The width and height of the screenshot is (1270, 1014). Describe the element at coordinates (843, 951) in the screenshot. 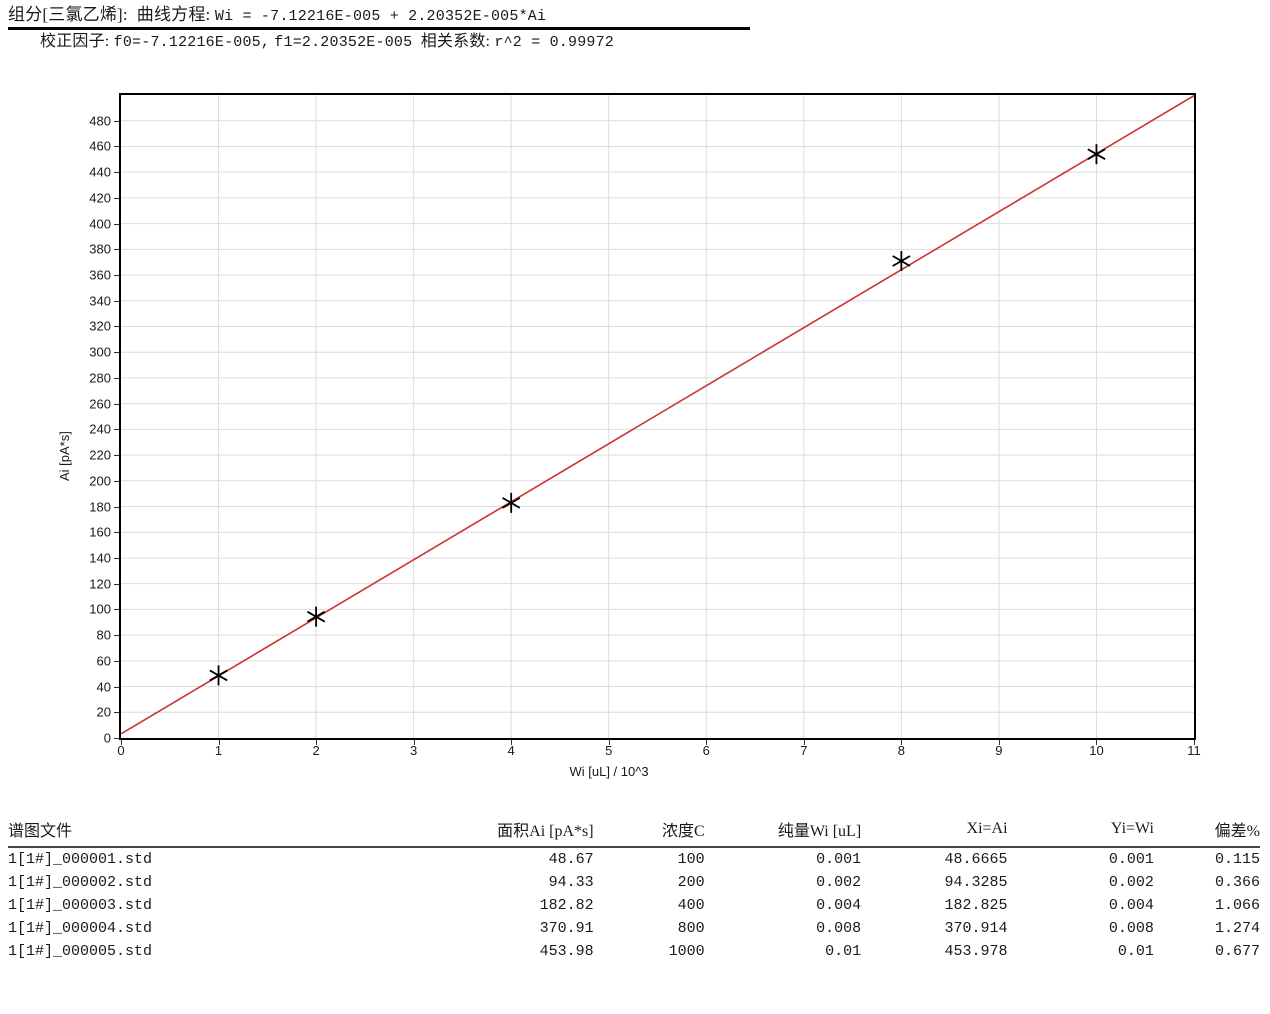

I see `table-cell-amt: 0.01` at that location.